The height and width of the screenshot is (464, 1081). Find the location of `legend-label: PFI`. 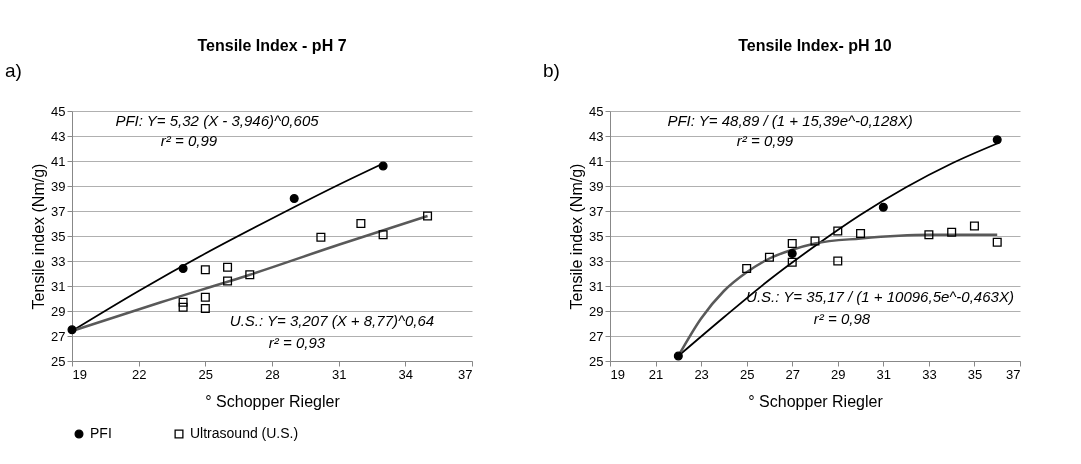

legend-label: PFI is located at coordinates (101, 433).